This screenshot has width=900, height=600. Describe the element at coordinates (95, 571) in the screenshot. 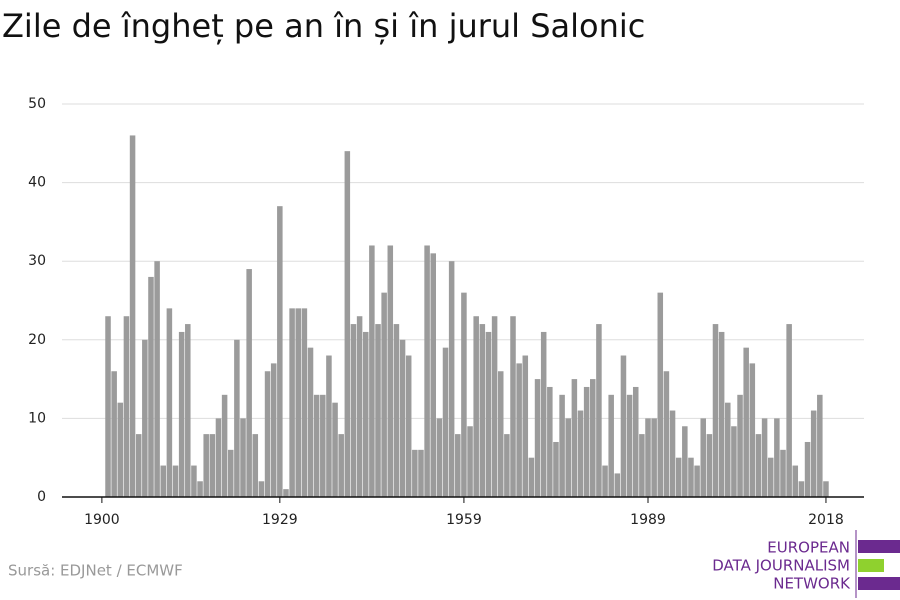

I see `source: Sursă: EDJNet / ECMWF` at that location.